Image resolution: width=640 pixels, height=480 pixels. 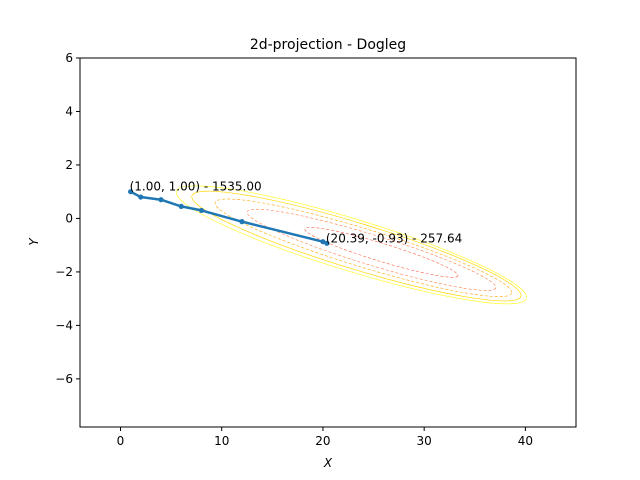 I want to click on series-line, so click(x=229, y=217).